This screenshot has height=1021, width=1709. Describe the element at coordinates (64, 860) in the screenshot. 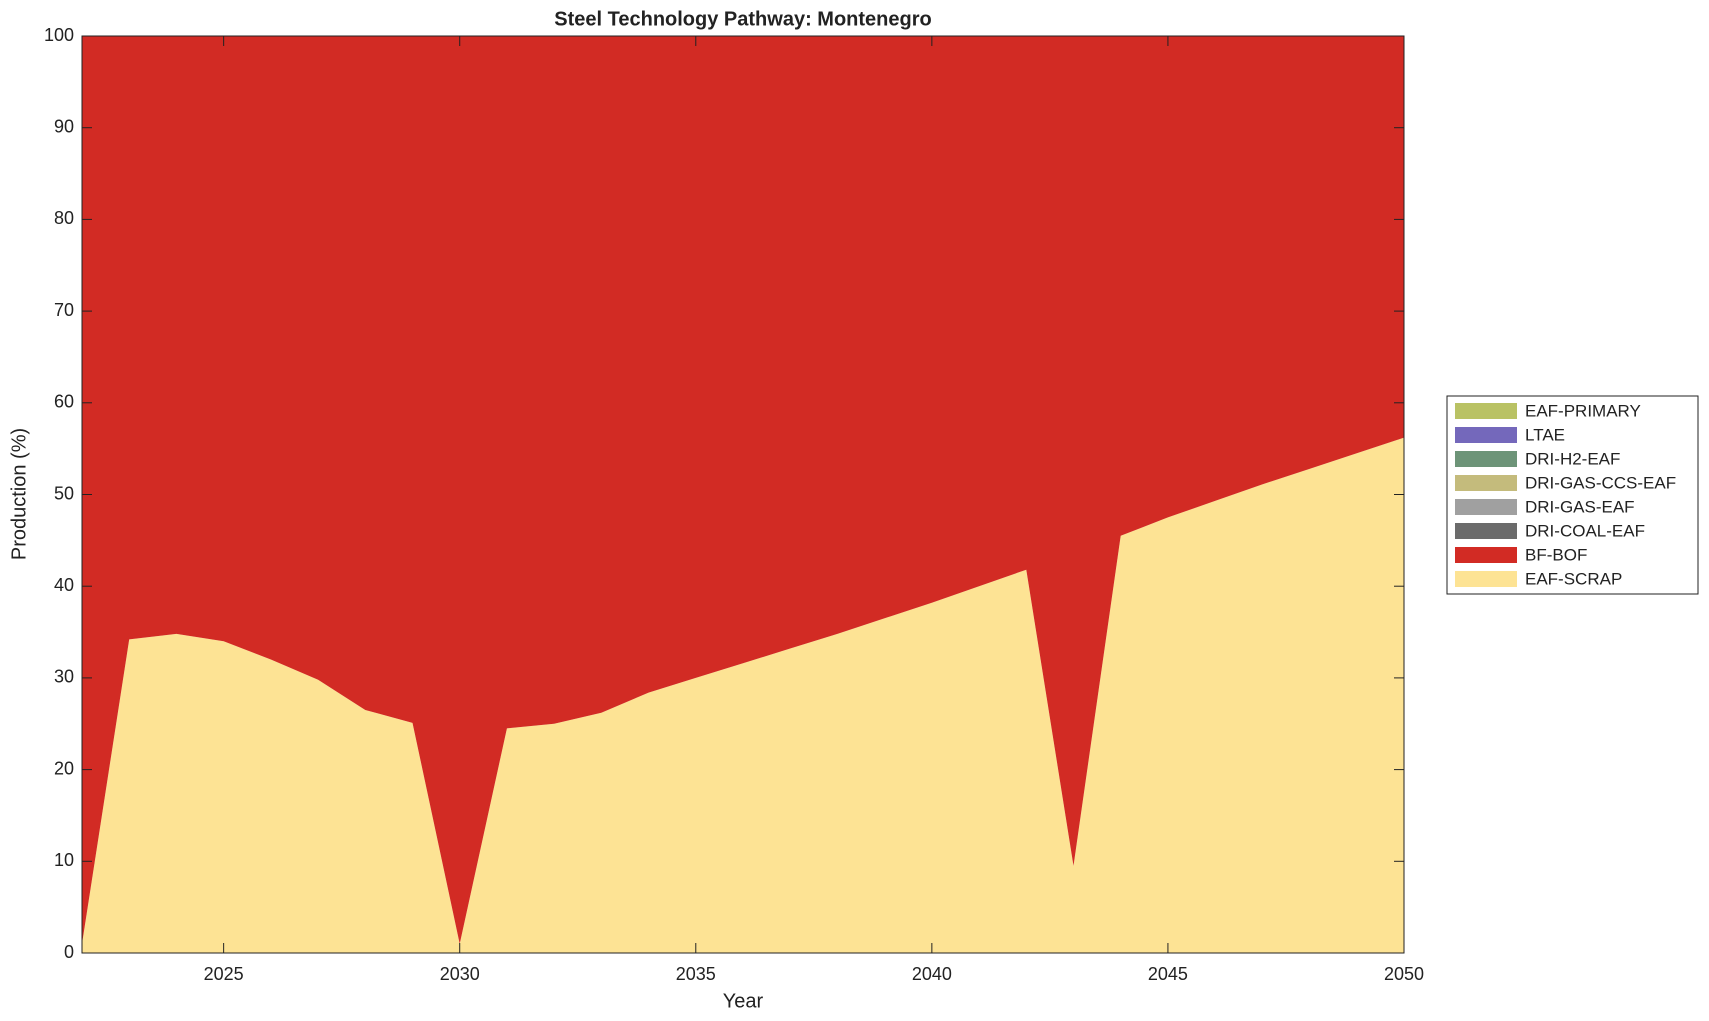

I see `y-tick-label: 10` at that location.